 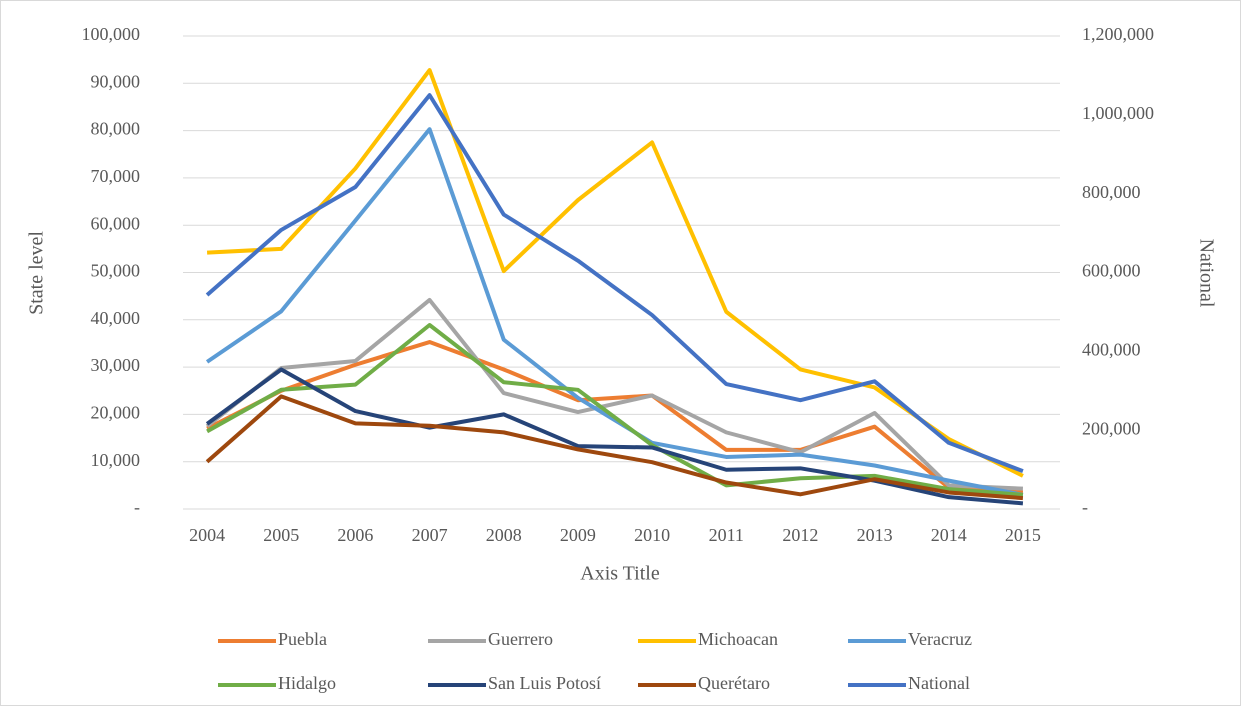 What do you see at coordinates (1085, 507) in the screenshot?
I see `y2-tick-label: -` at bounding box center [1085, 507].